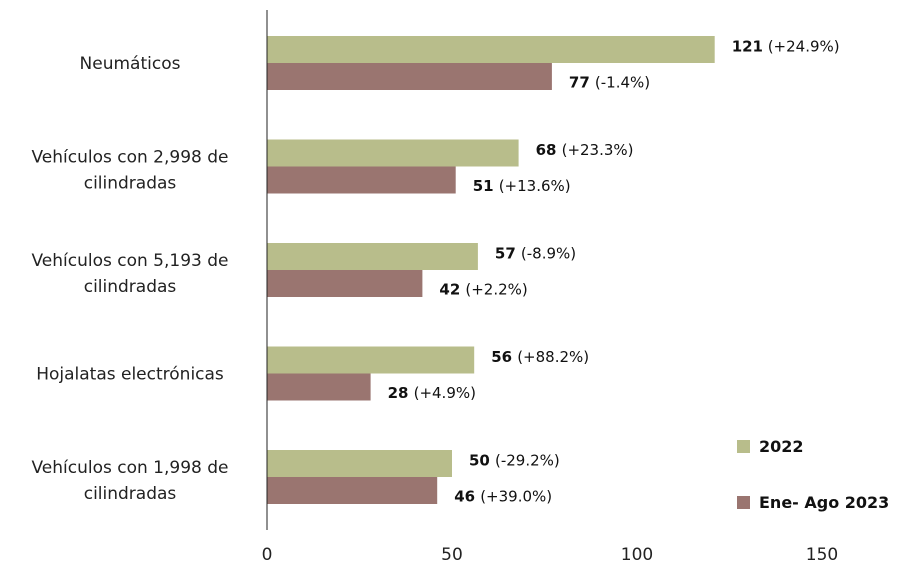 This screenshot has height=567, width=907. I want to click on category-label: Neumáticos, so click(130, 64).